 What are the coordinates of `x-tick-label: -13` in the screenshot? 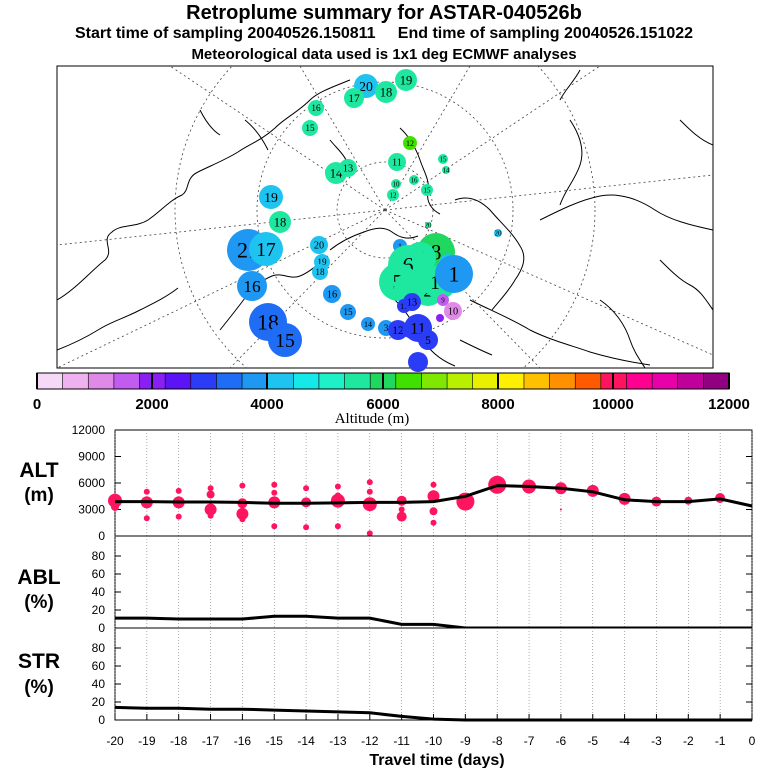 It's located at (338, 741).